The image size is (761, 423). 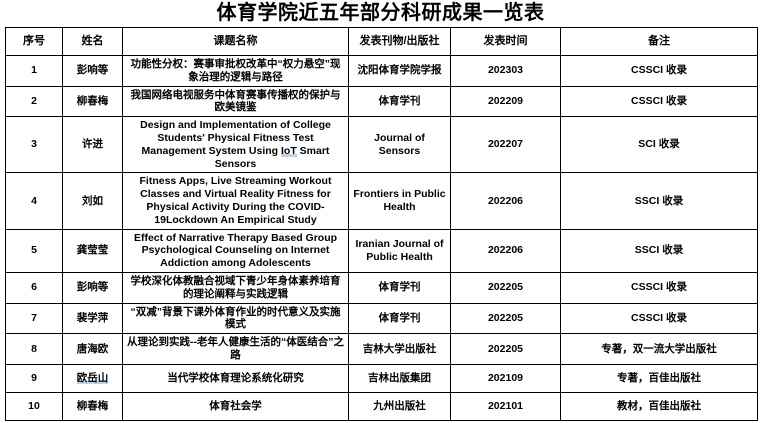 I want to click on cell-topic: 学校深化体教融合视域下青少年身体素养培育的理论阐释与实践逻辑, so click(x=235, y=287).